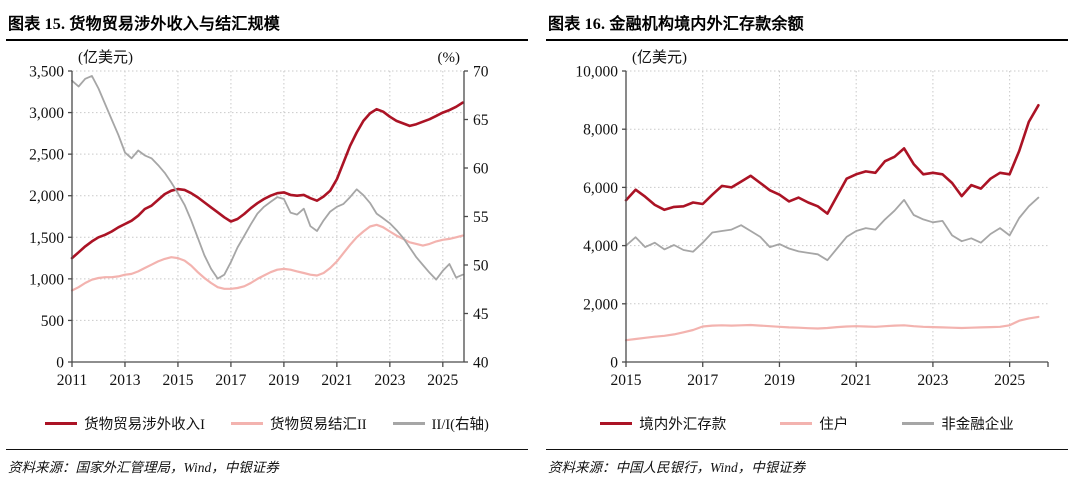 The image size is (1080, 486). Describe the element at coordinates (53, 321) in the screenshot. I see `y-tick-label: 500` at that location.